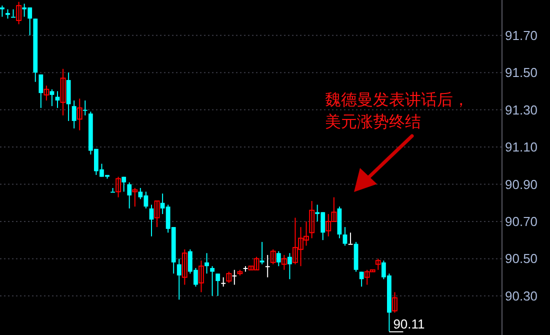 Image resolution: width=550 pixels, height=335 pixels. Describe the element at coordinates (397, 111) in the screenshot. I see `annotation: 魏德曼发表讲话后，美元涨势终结` at that location.